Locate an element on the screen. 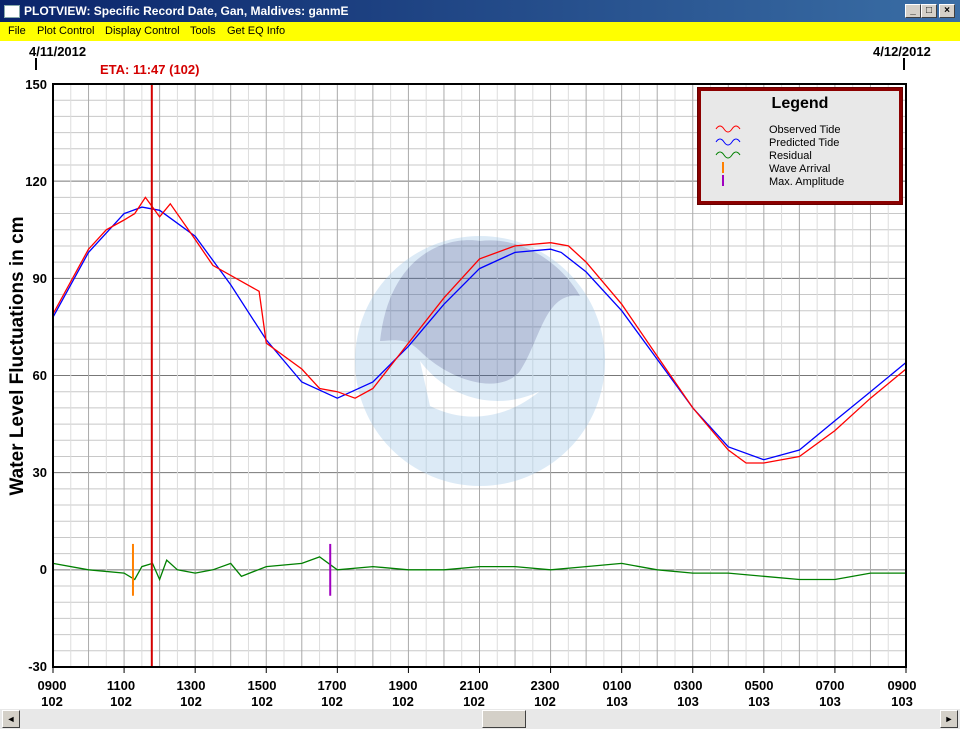  y-tick-label: 30 is located at coordinates (39, 472).